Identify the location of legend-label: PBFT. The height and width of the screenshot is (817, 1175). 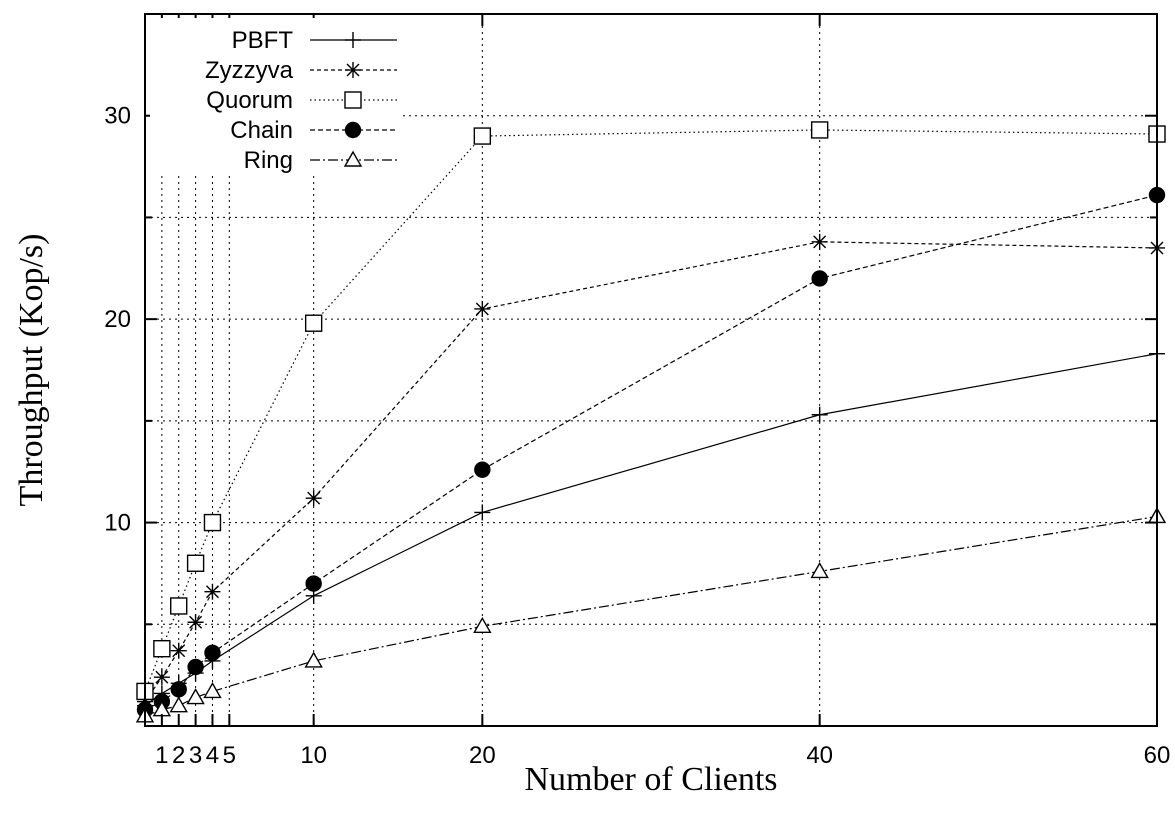
(263, 40).